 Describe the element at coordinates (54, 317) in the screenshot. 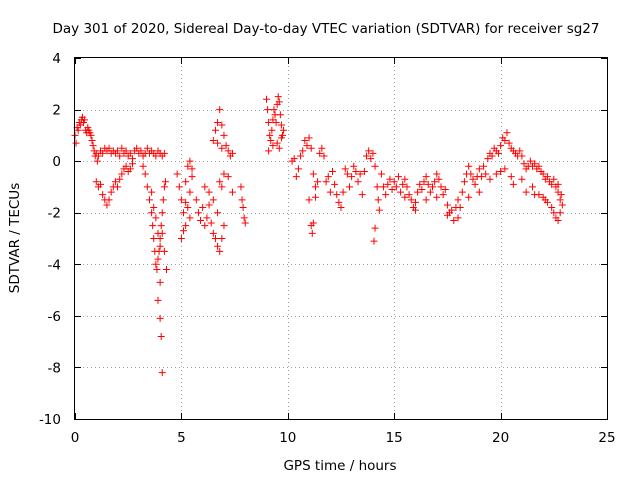

I see `y-tick-label: -6` at that location.